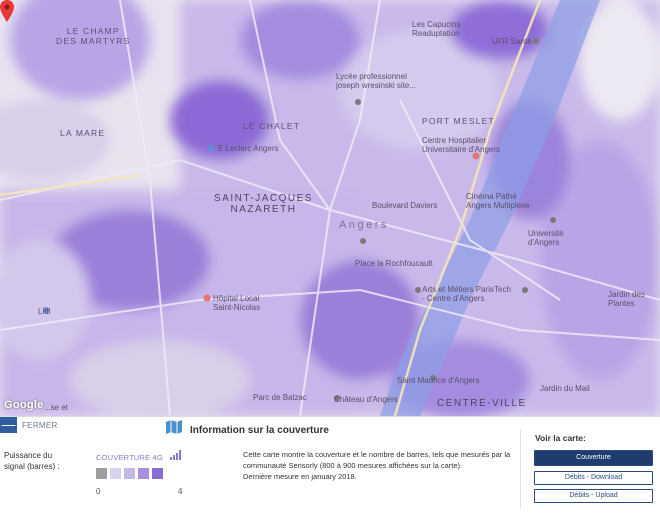 The width and height of the screenshot is (660, 516). What do you see at coordinates (272, 126) in the screenshot?
I see `district-le-chalet: LE CHALET` at bounding box center [272, 126].